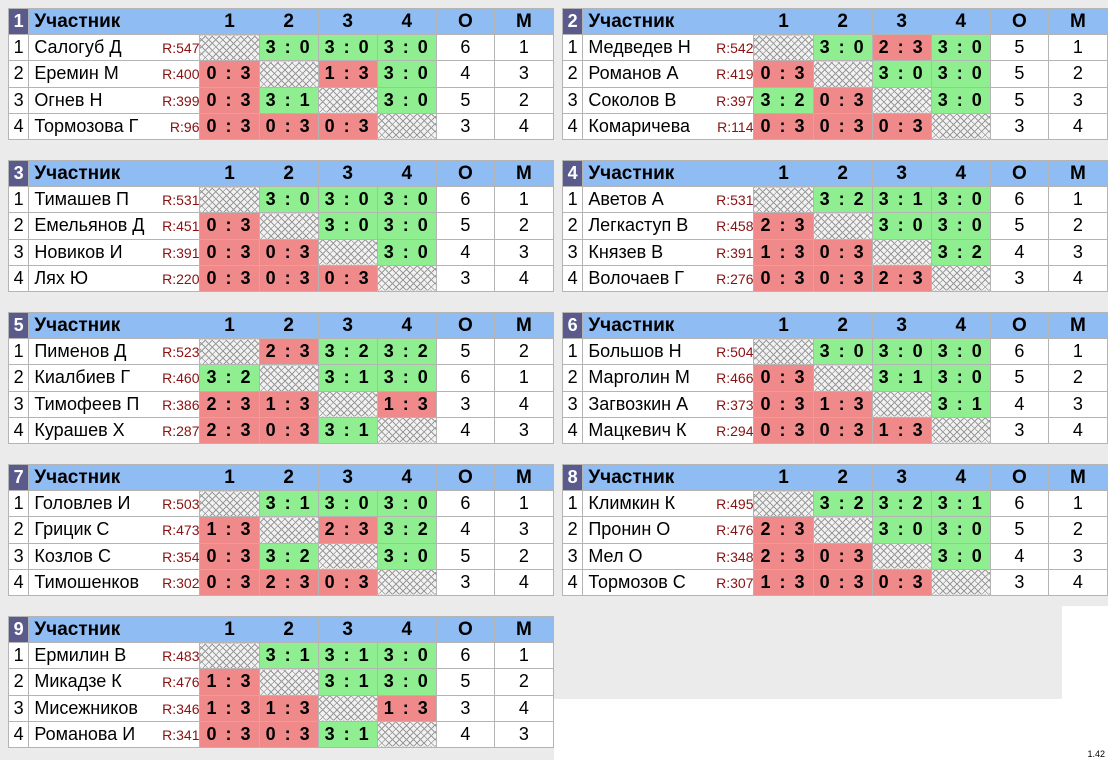  Describe the element at coordinates (114, 100) in the screenshot. I see `player-cell: Огнев Н R:399` at that location.